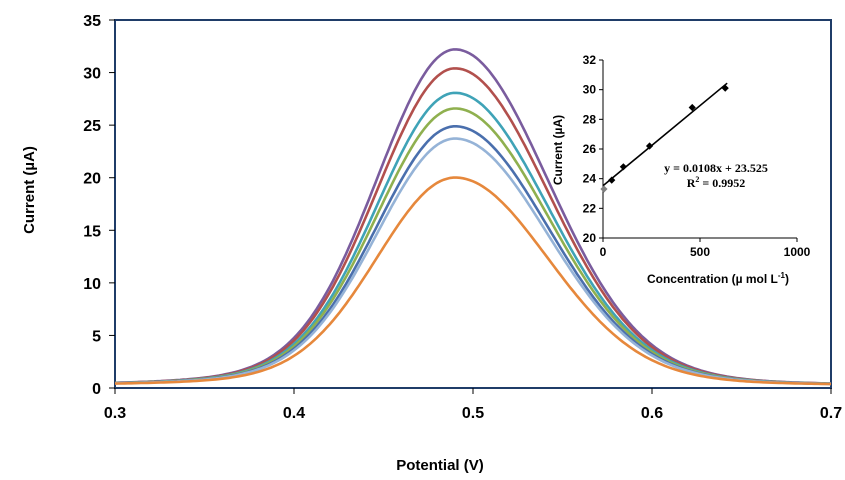  I want to click on inset-x-tick-label: 1000, so click(797, 252).